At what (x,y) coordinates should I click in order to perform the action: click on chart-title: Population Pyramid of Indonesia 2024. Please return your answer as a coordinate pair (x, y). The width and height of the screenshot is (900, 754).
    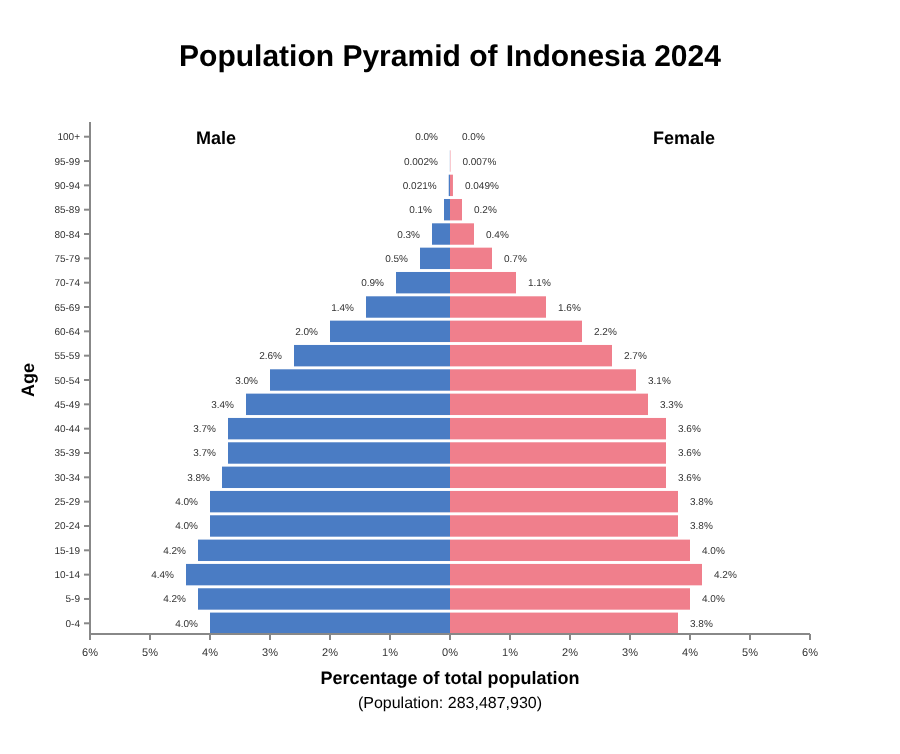
    Looking at the image, I should click on (451, 57).